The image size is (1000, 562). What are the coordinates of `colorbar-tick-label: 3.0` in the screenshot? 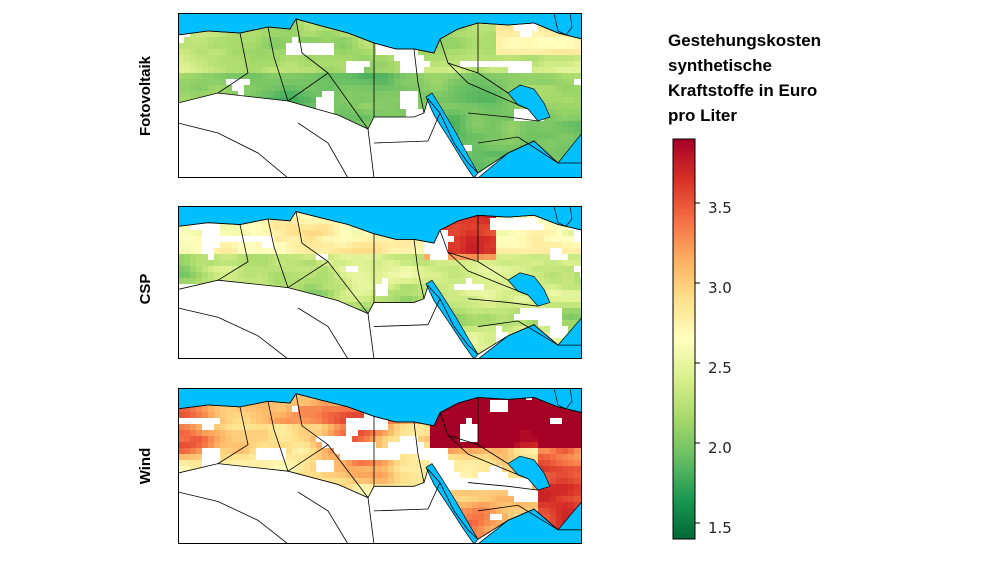 It's located at (720, 288).